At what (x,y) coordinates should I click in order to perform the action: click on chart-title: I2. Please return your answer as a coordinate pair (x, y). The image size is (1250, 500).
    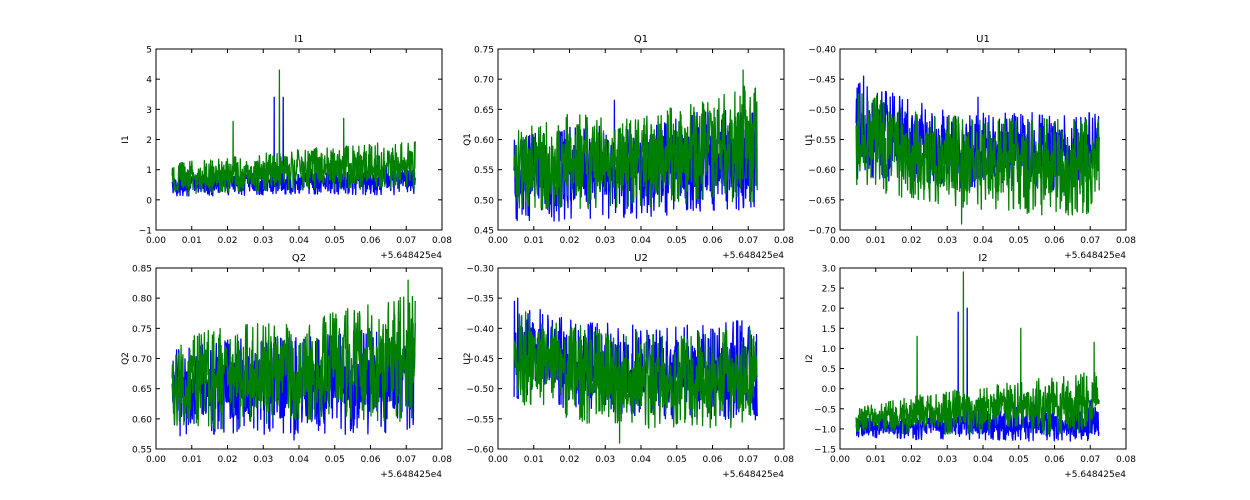
    Looking at the image, I should click on (982, 258).